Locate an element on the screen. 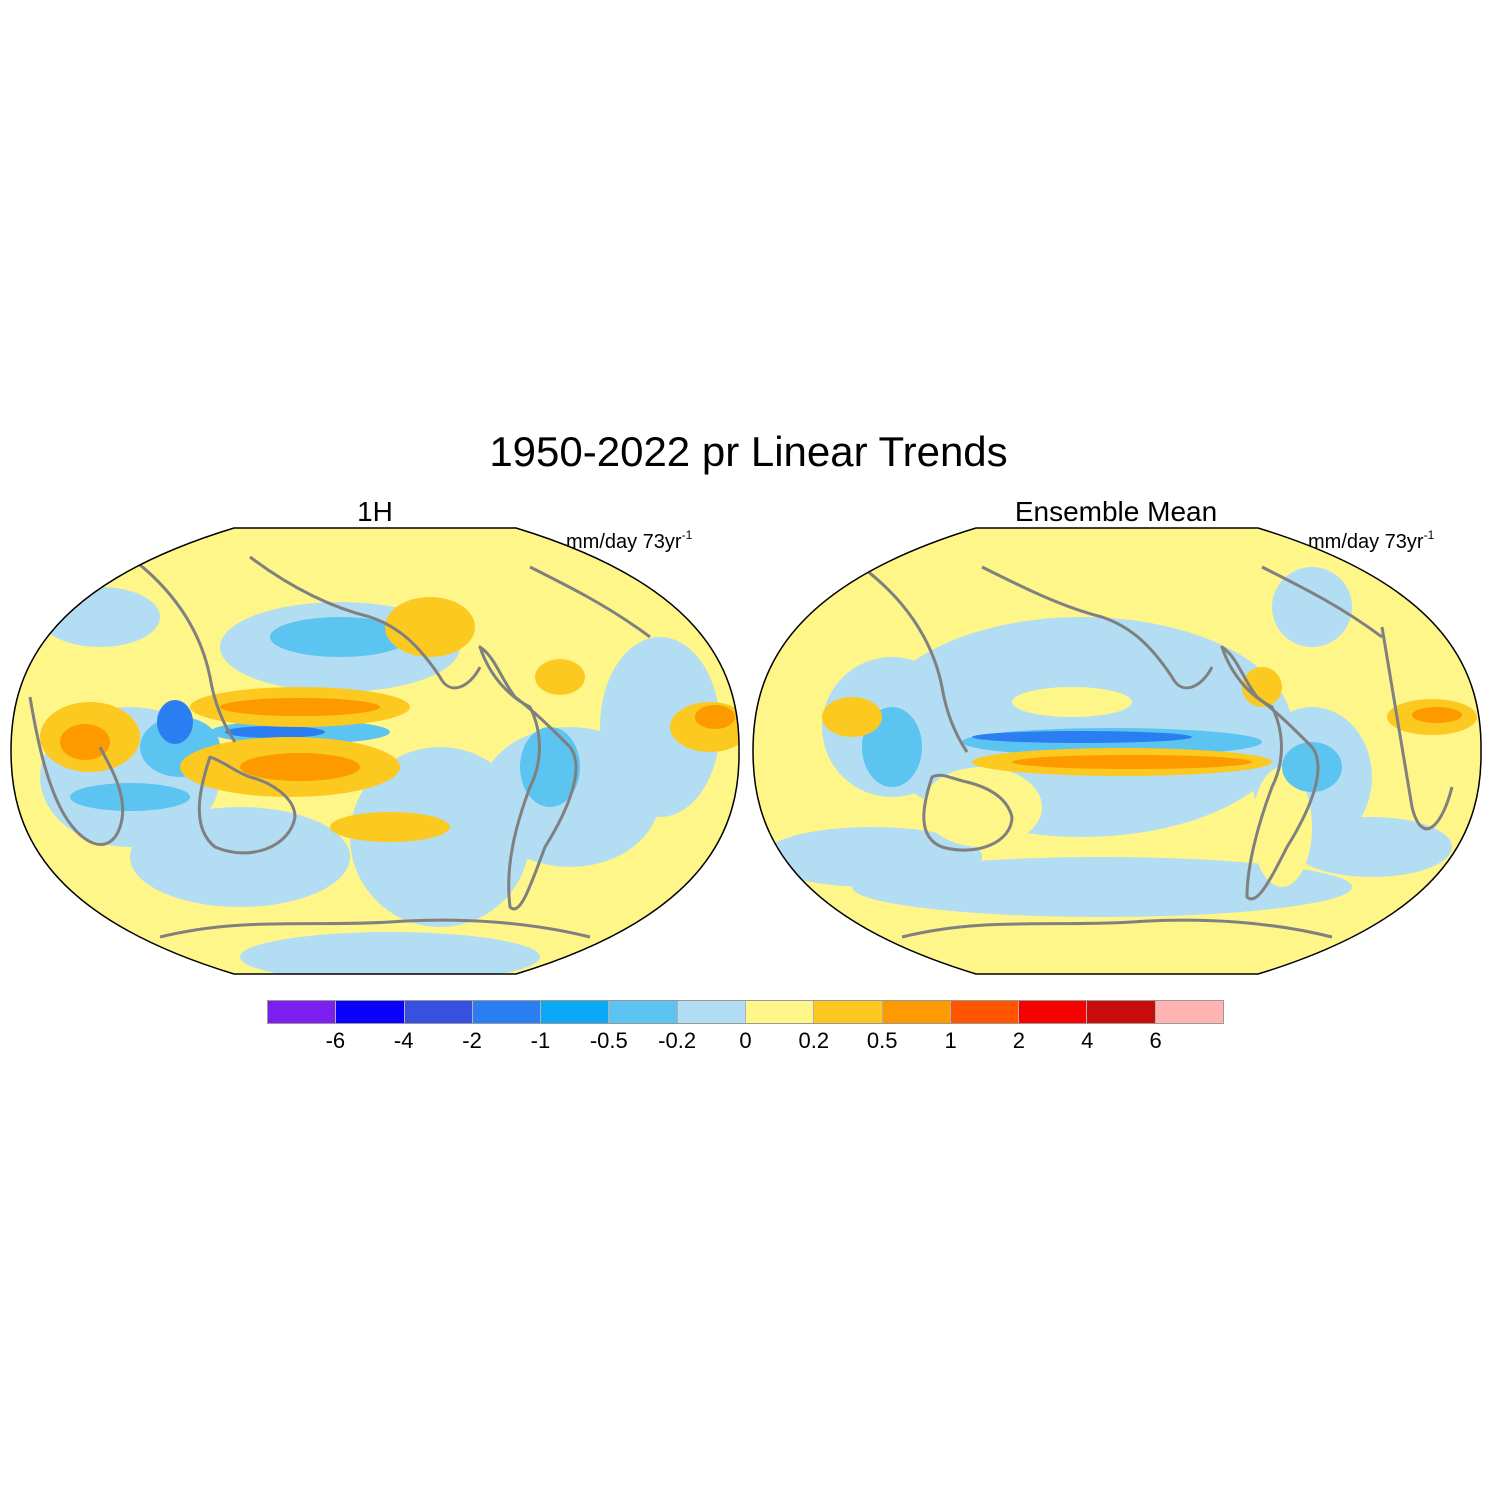  units-label-right: mm/day 73yr-1 is located at coordinates (1371, 541).